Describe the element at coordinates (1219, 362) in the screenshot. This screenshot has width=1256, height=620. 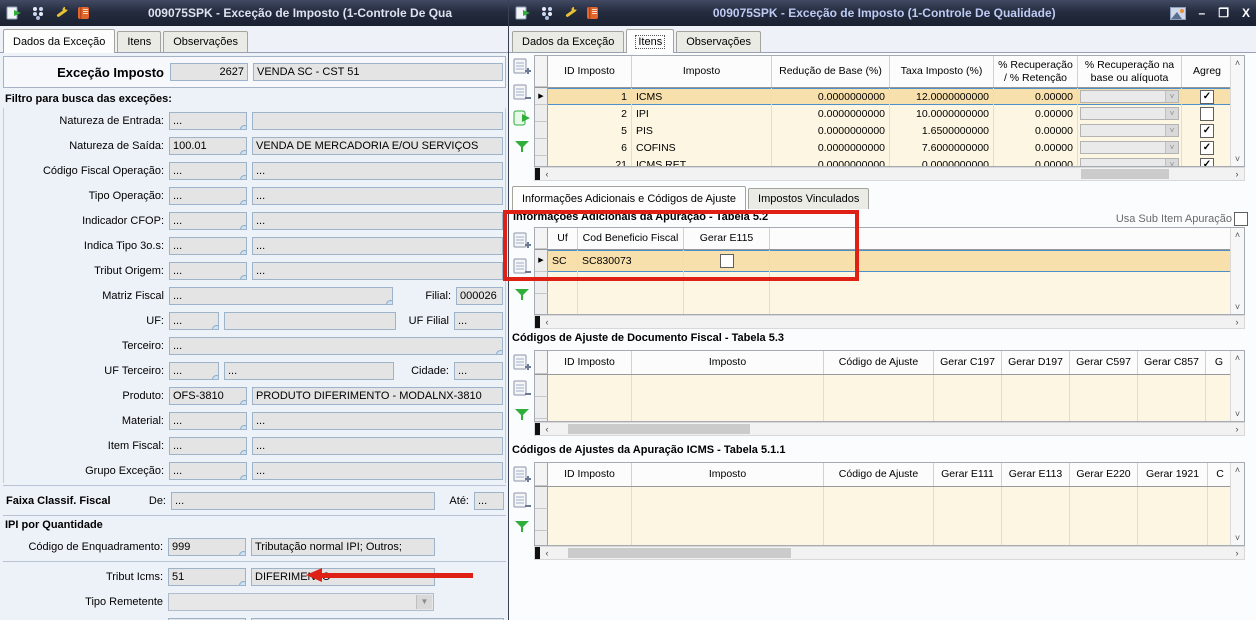
I see `column-header: G` at that location.